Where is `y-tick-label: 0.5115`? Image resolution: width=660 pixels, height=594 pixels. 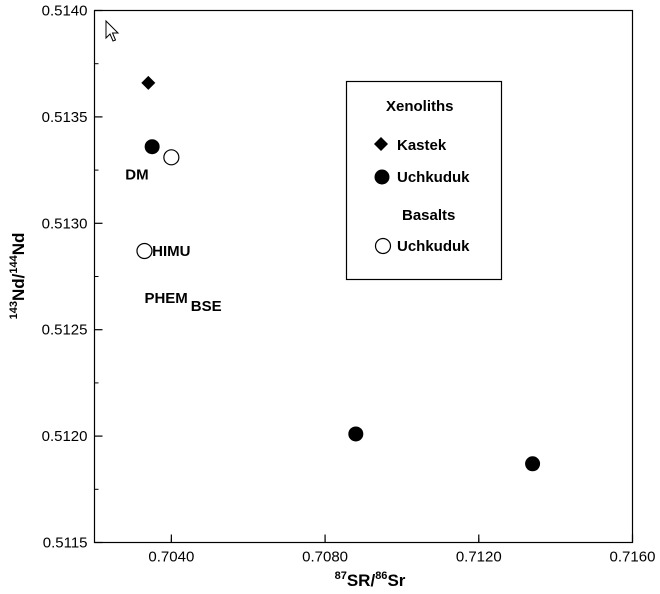
y-tick-label: 0.5115 is located at coordinates (65, 543).